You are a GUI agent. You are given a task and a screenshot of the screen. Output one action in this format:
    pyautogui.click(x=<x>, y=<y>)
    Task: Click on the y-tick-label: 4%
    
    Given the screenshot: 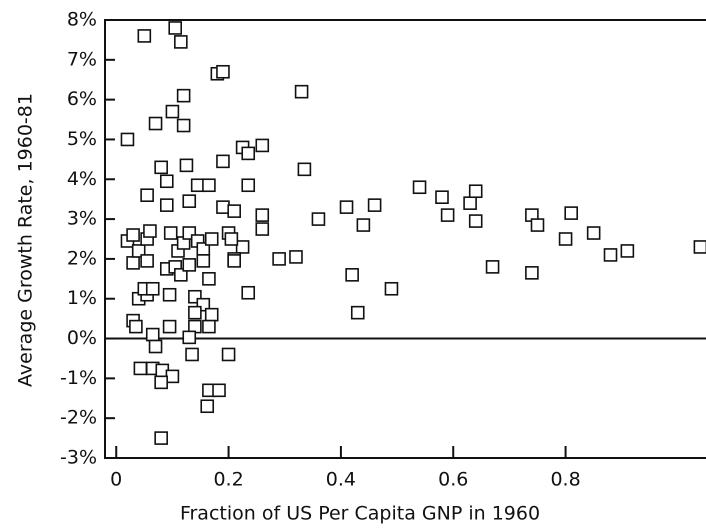 What is the action you would take?
    pyautogui.click(x=82, y=179)
    